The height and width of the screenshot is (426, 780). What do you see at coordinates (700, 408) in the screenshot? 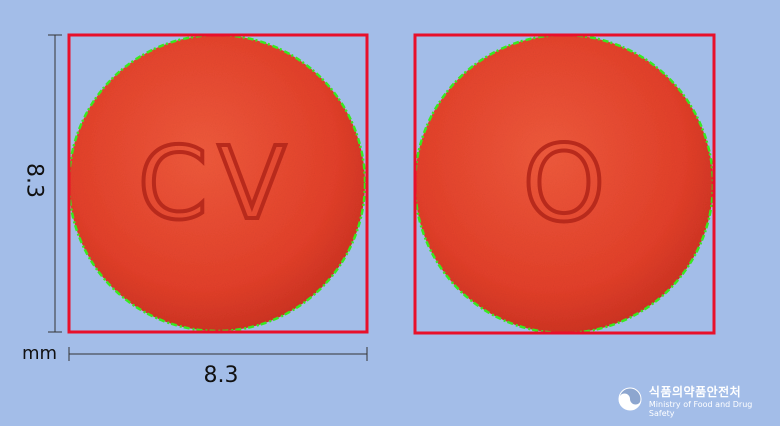
I see `watermark-english: Ministry of Food and Drug Safety` at bounding box center [700, 408].